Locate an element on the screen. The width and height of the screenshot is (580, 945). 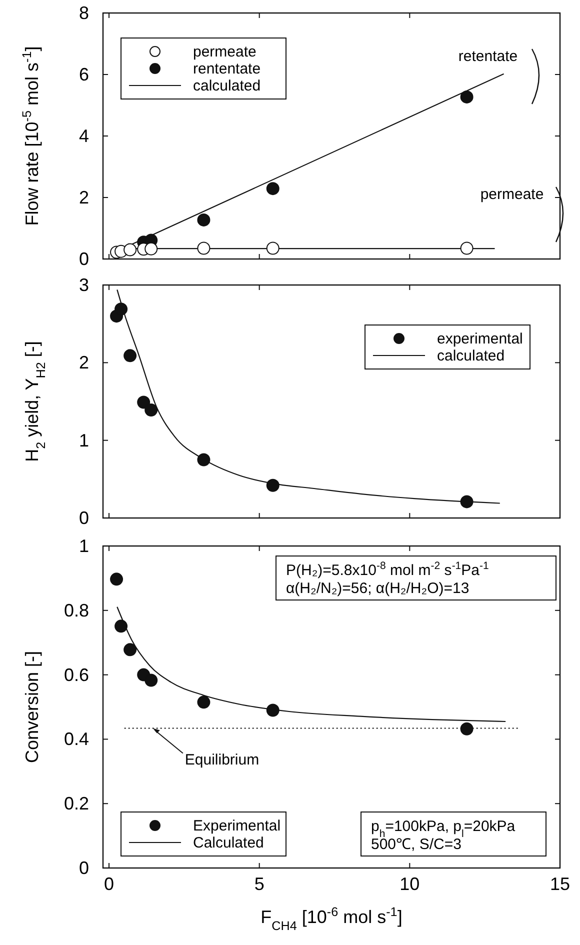
x-tick-label: 10 is located at coordinates (410, 884).